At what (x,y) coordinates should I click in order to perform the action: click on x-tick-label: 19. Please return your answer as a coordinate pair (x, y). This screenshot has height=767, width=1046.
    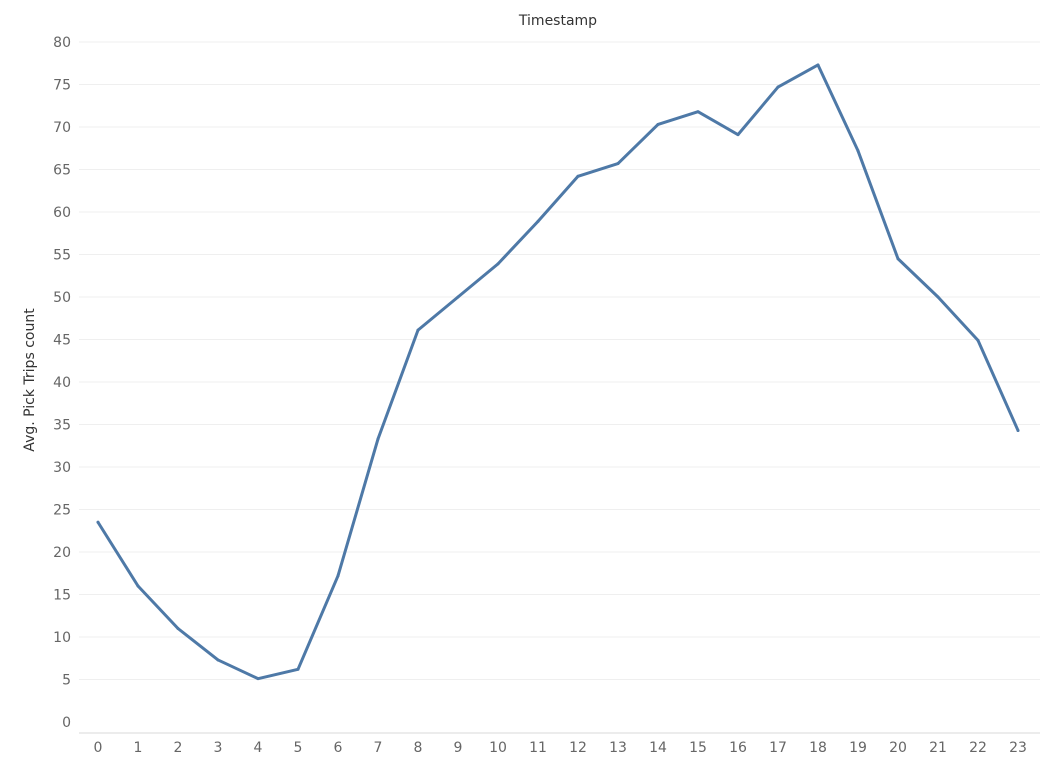
    Looking at the image, I should click on (858, 748).